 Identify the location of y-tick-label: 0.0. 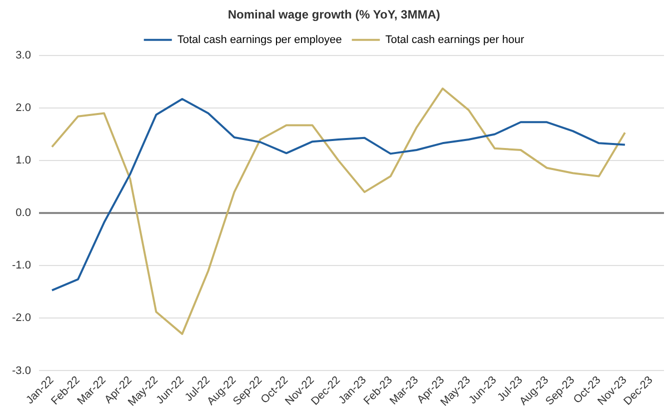
(23, 213).